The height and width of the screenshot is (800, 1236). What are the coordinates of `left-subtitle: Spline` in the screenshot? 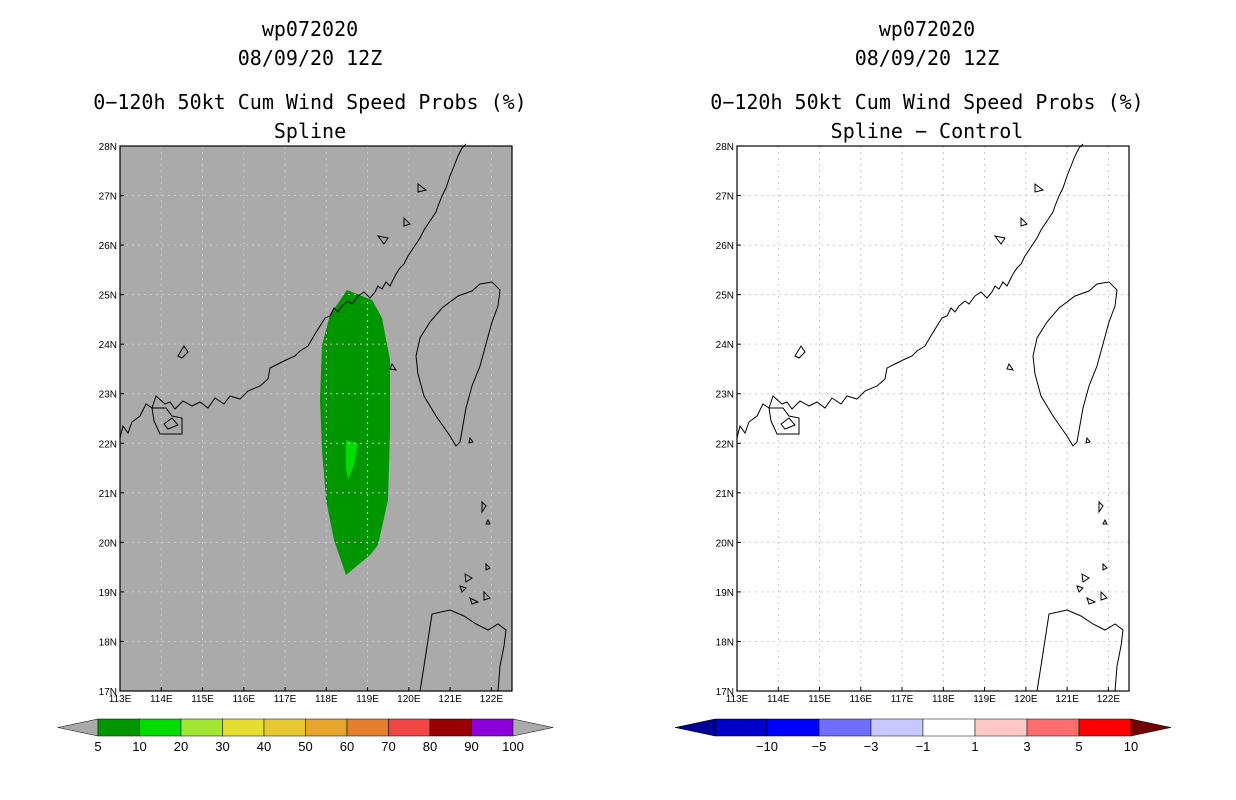 It's located at (310, 131).